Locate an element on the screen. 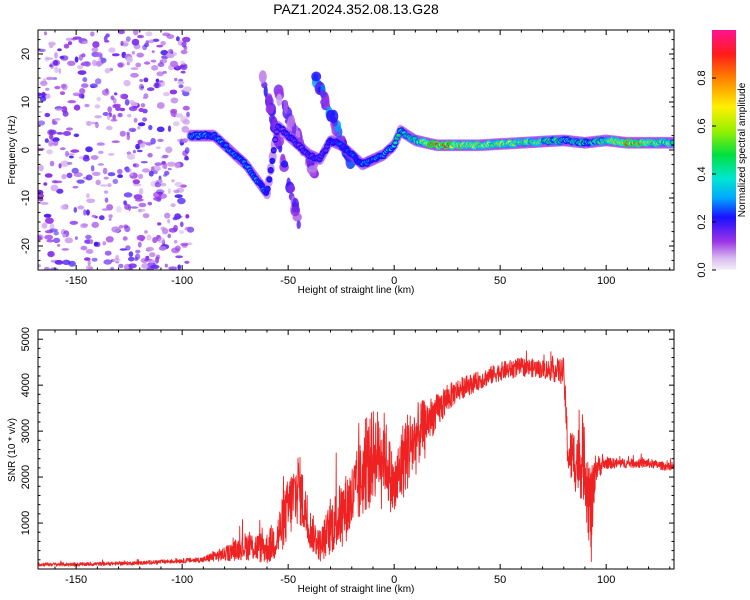 Image resolution: width=750 pixels, height=600 pixels. spectrogram-xtick-label: 0 is located at coordinates (394, 281).